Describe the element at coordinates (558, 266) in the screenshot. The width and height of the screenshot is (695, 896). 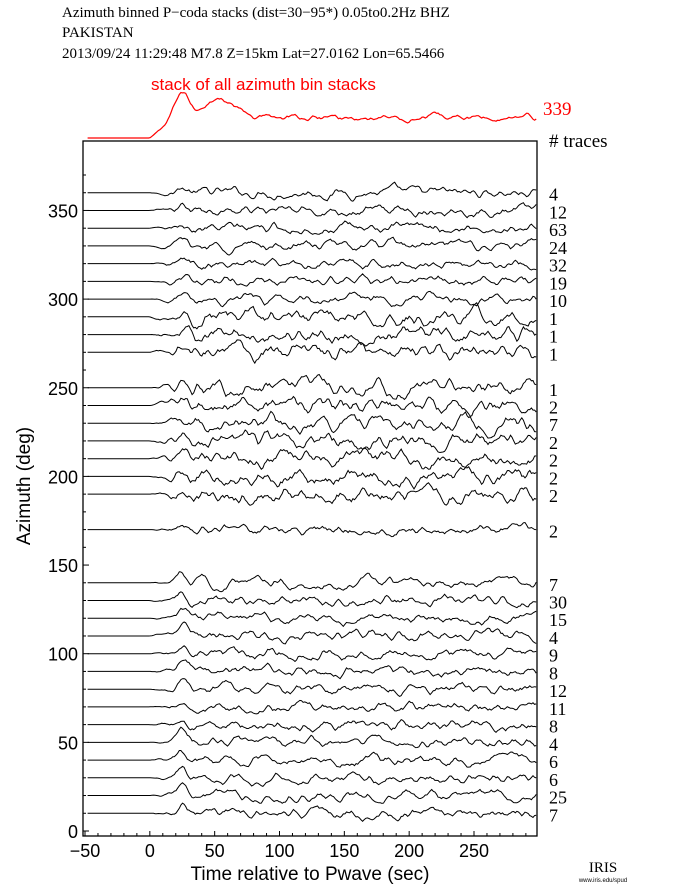
I see `trace-count-label: 32` at that location.